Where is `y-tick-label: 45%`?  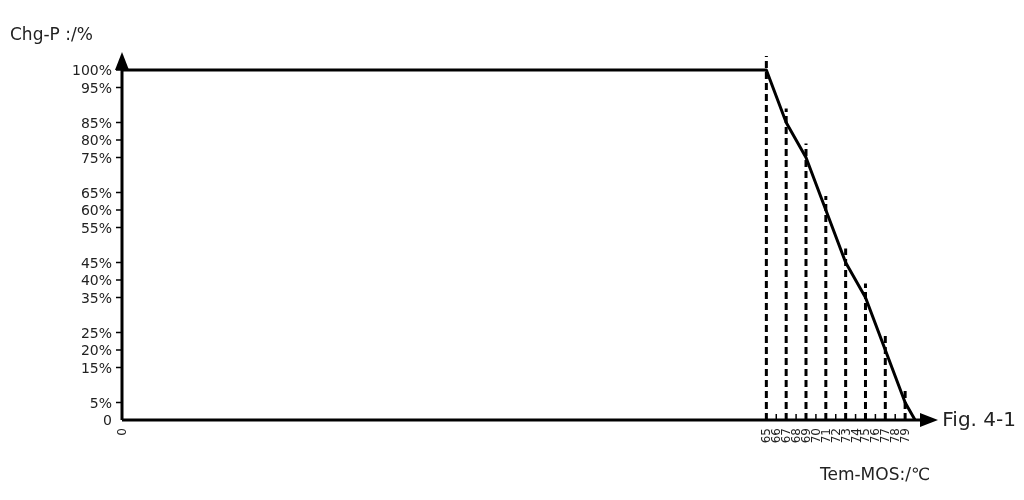
y-tick-label: 45% is located at coordinates (96, 262).